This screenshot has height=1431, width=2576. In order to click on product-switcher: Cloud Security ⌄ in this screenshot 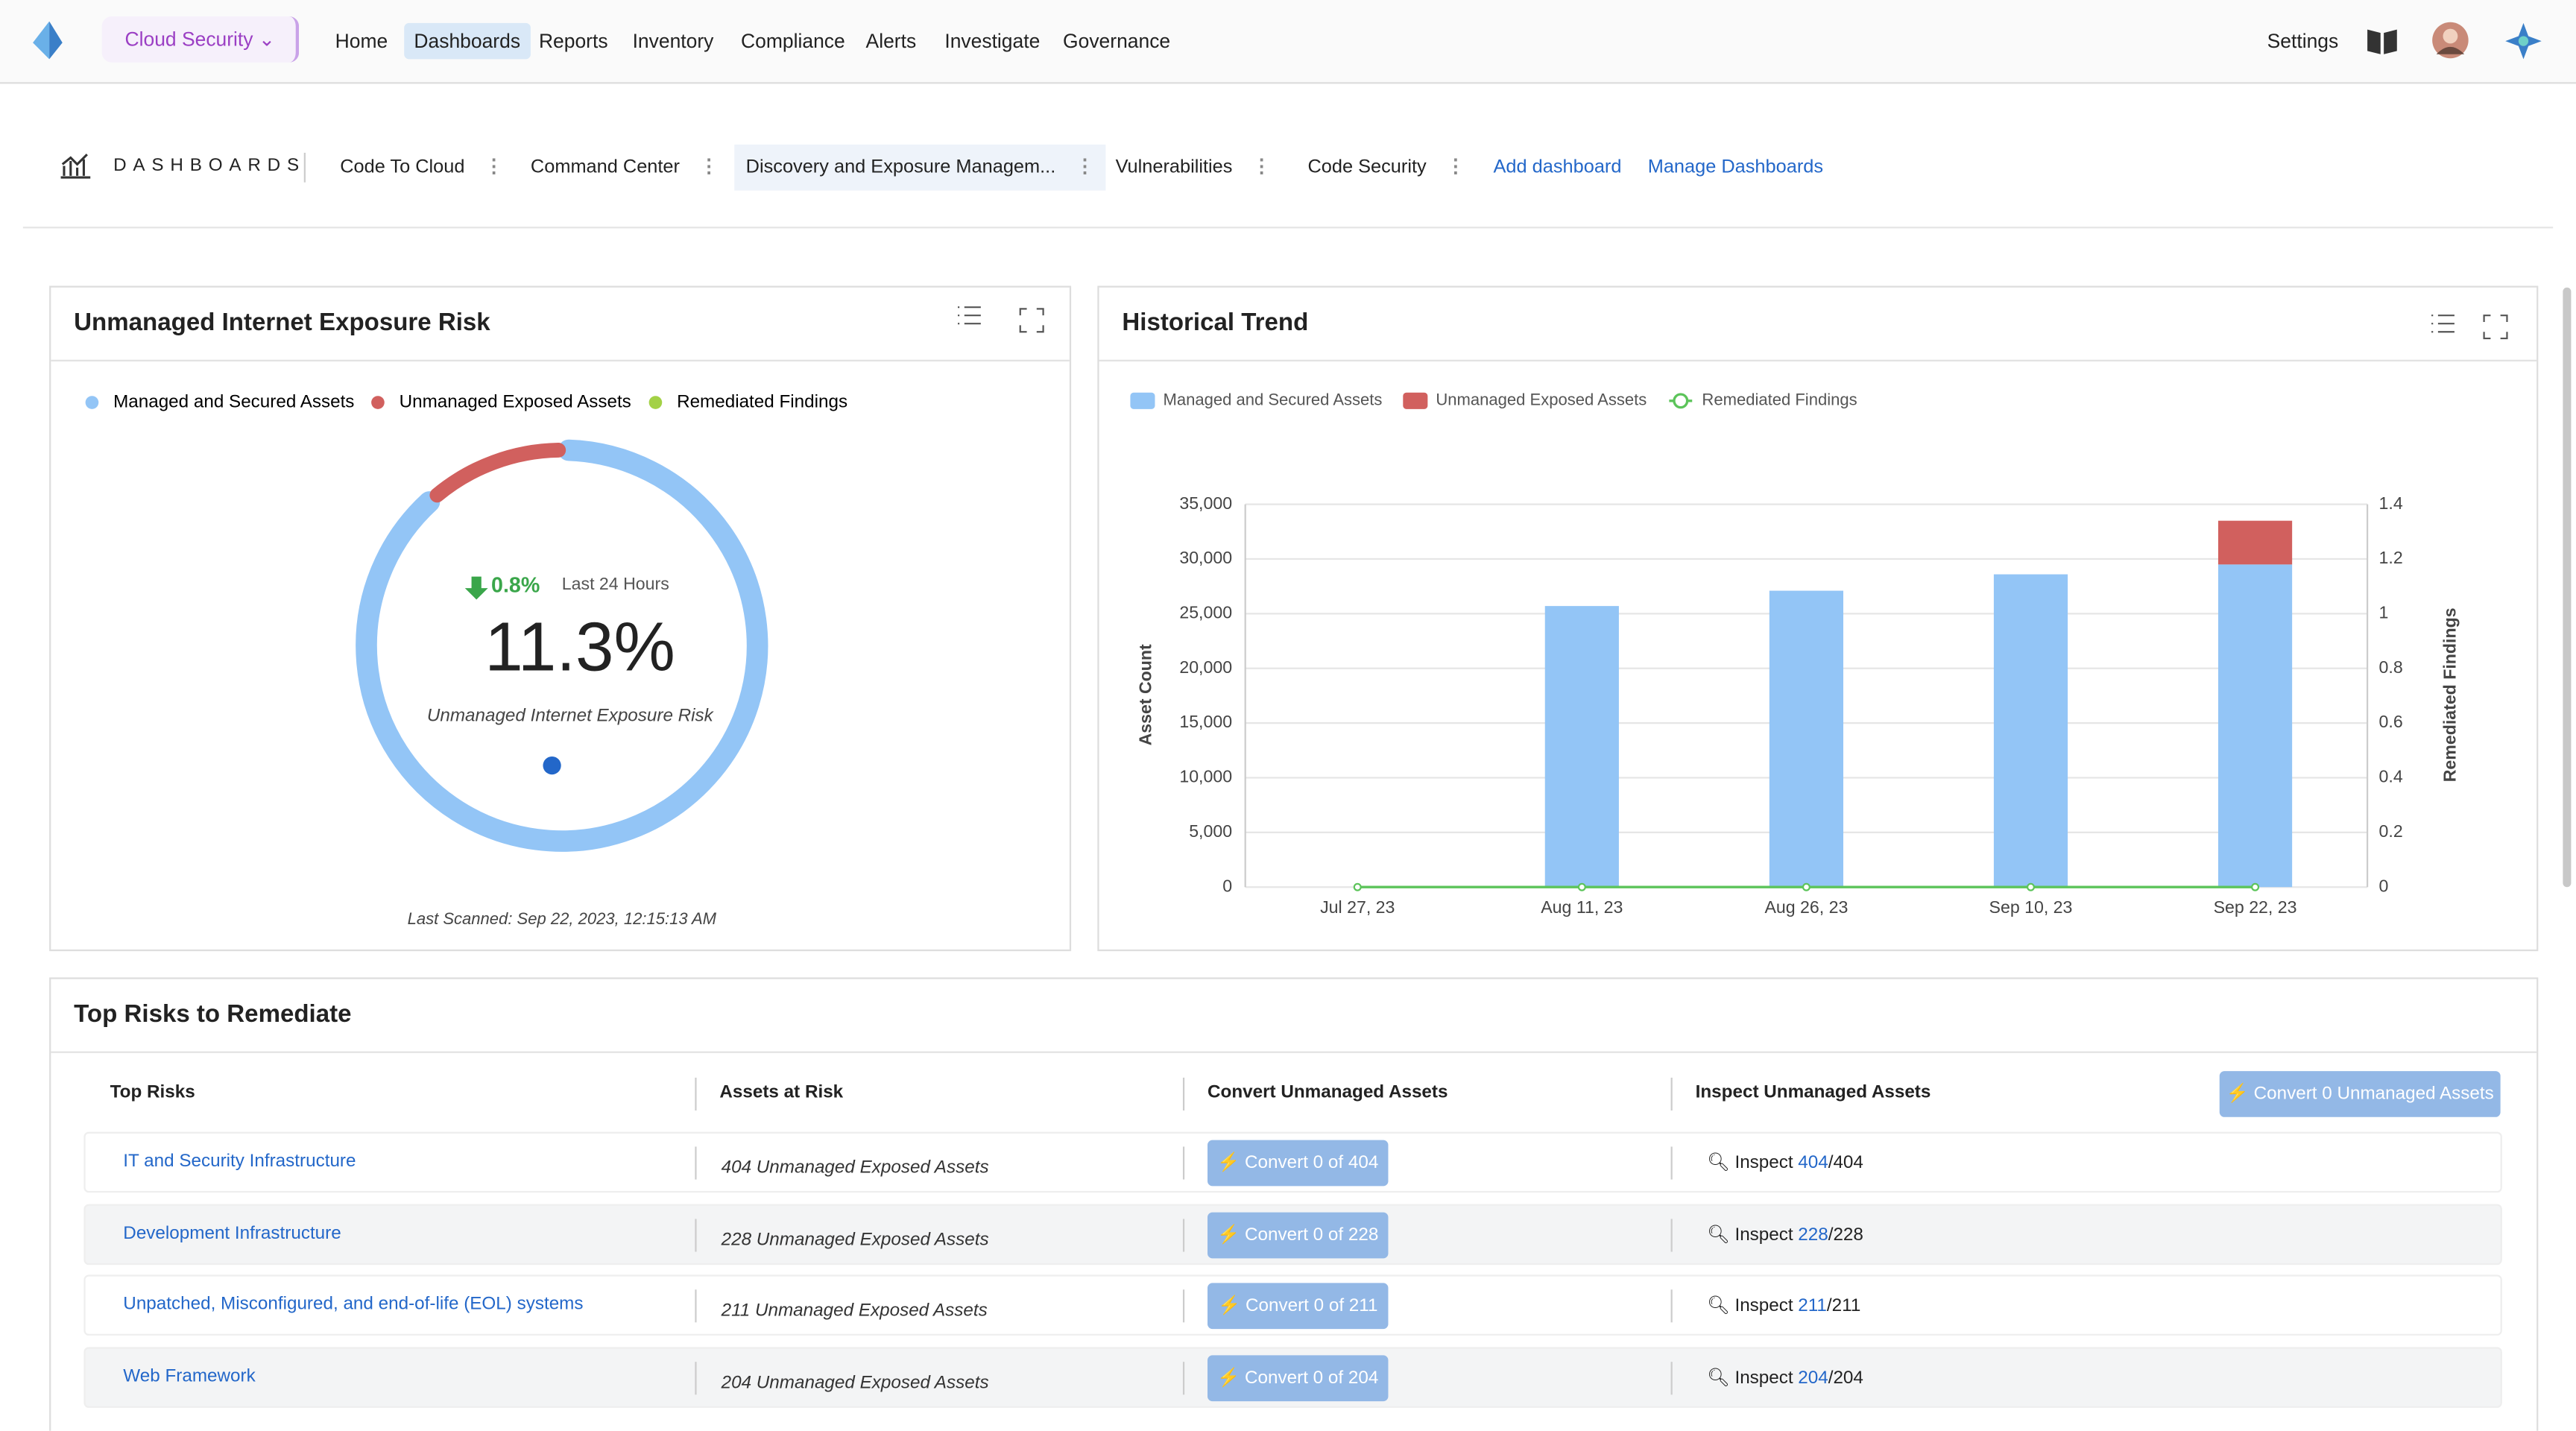, I will do `click(201, 39)`.